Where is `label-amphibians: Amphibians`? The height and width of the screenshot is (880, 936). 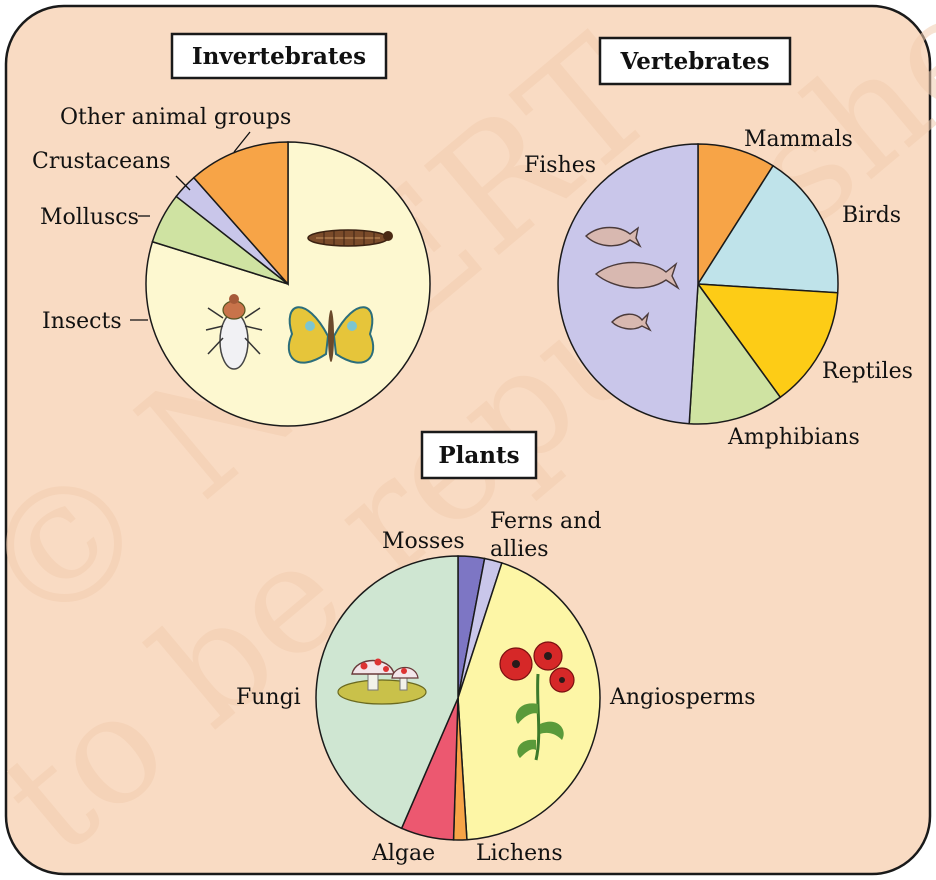
label-amphibians: Amphibians is located at coordinates (793, 437).